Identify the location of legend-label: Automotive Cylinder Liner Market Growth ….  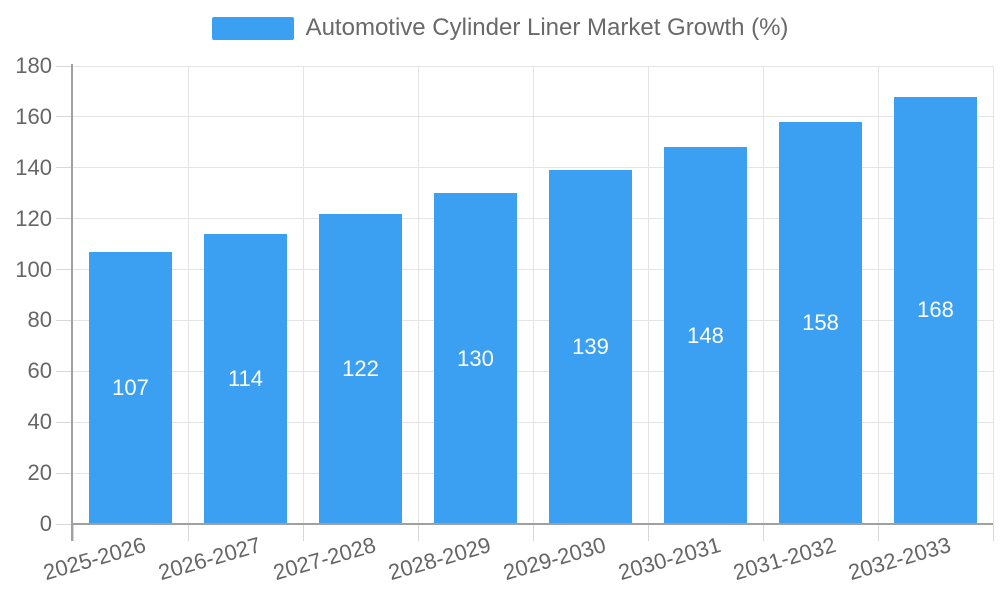
(547, 27).